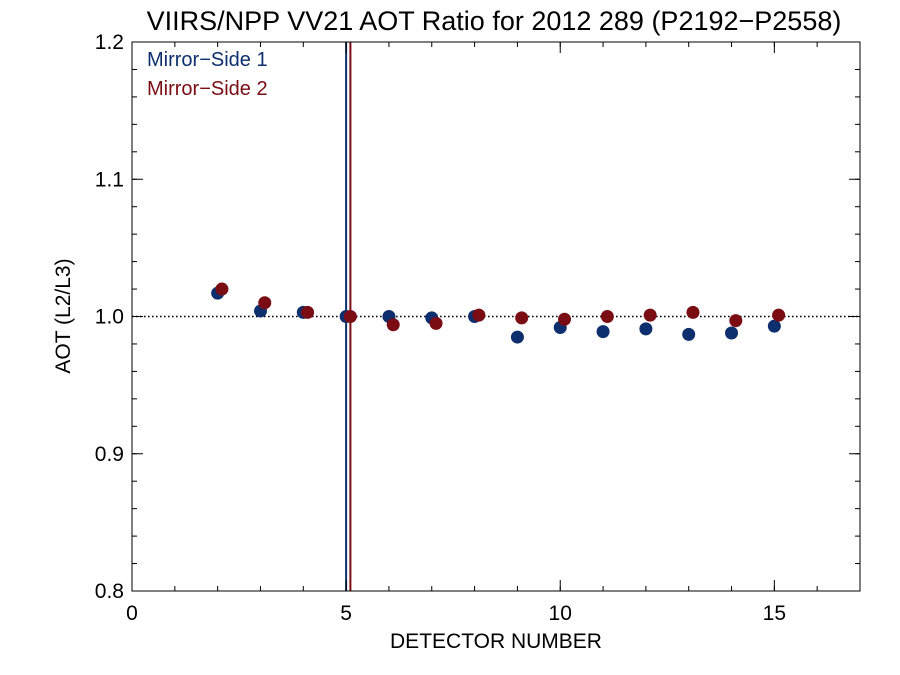 The width and height of the screenshot is (900, 675). Describe the element at coordinates (207, 89) in the screenshot. I see `legend-item-mirror-side-2: Mirror−Side 2` at that location.